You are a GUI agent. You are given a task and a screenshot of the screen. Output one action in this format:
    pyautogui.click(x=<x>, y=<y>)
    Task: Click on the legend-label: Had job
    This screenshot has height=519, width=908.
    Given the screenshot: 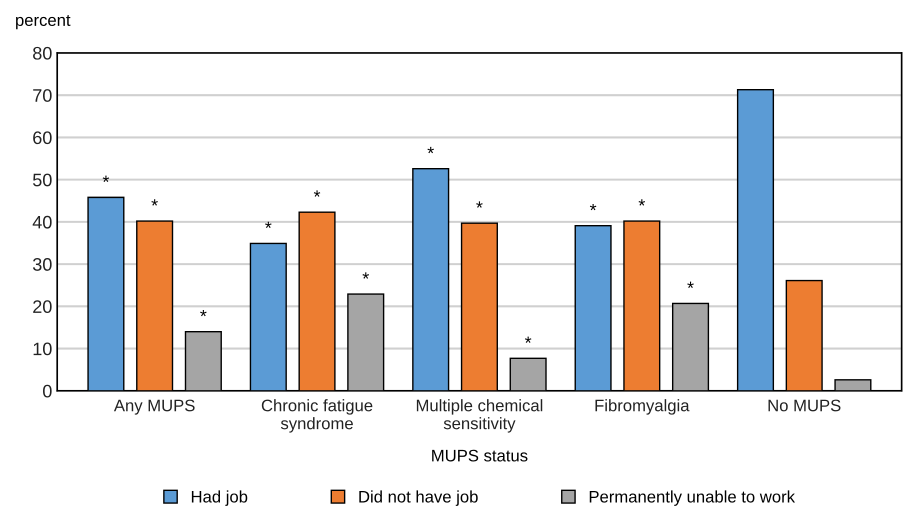 What is the action you would take?
    pyautogui.click(x=220, y=498)
    